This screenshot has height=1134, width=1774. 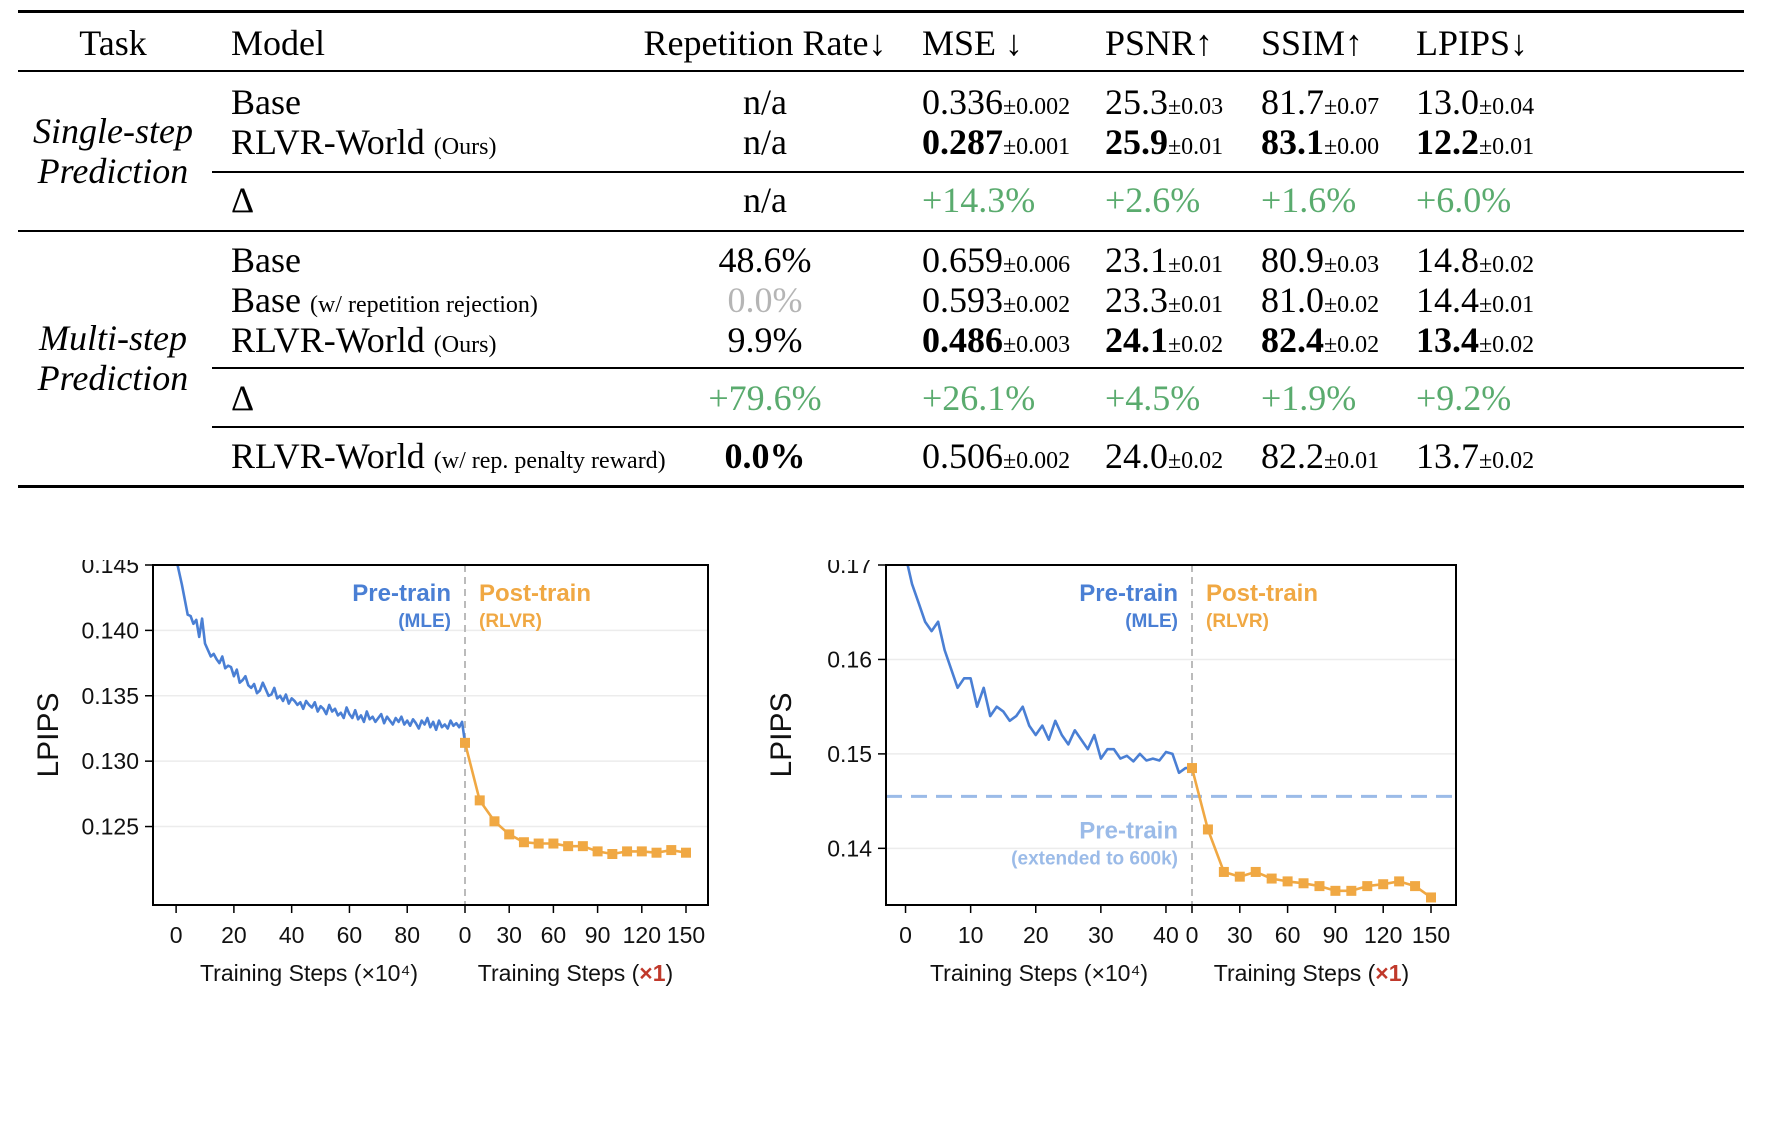 What do you see at coordinates (1164, 300) in the screenshot?
I see `psnr-value: 23.3±0.01` at bounding box center [1164, 300].